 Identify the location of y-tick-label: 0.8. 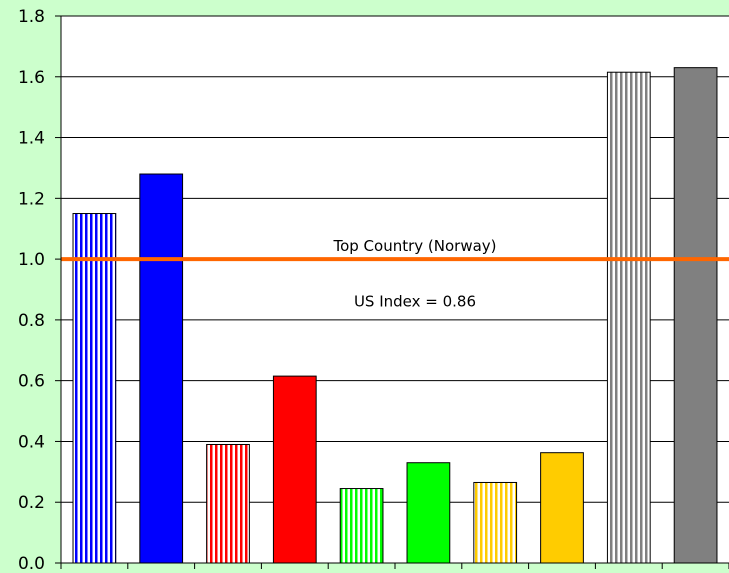
(31, 321).